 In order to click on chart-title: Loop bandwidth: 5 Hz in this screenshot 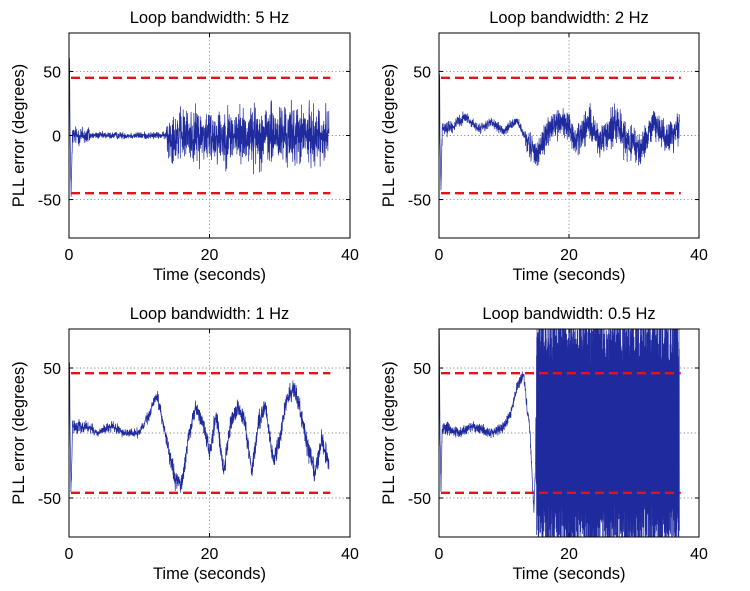, I will do `click(210, 18)`.